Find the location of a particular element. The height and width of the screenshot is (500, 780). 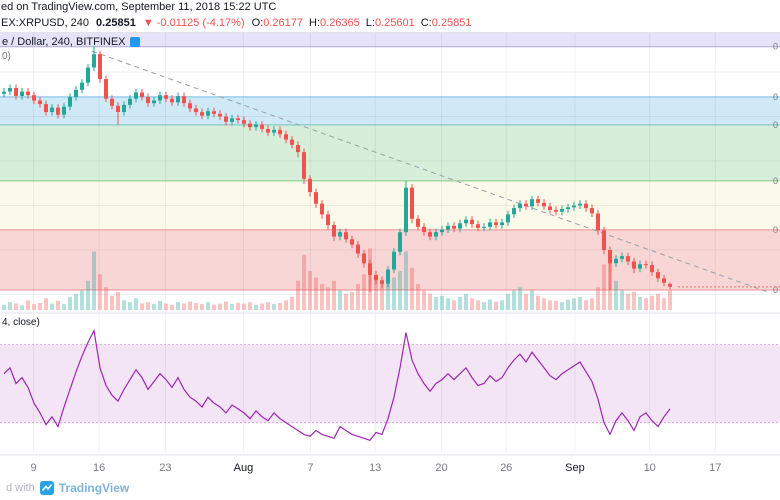

time-axis-label: 23 is located at coordinates (165, 468).